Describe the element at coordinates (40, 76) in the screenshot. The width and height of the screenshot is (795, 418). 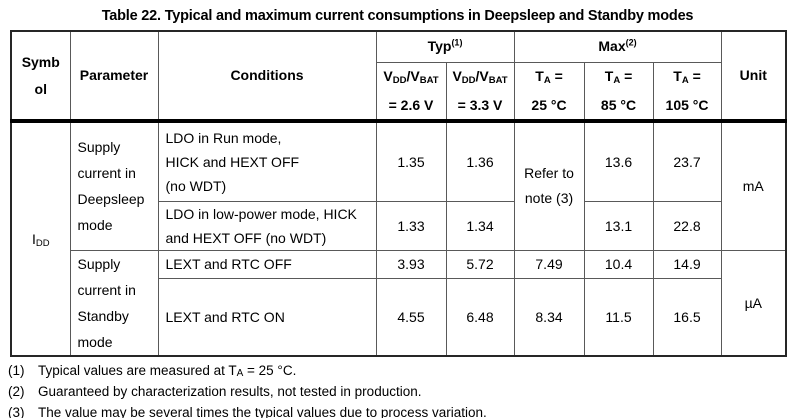
I see `header-symbol: Symb ol` at that location.